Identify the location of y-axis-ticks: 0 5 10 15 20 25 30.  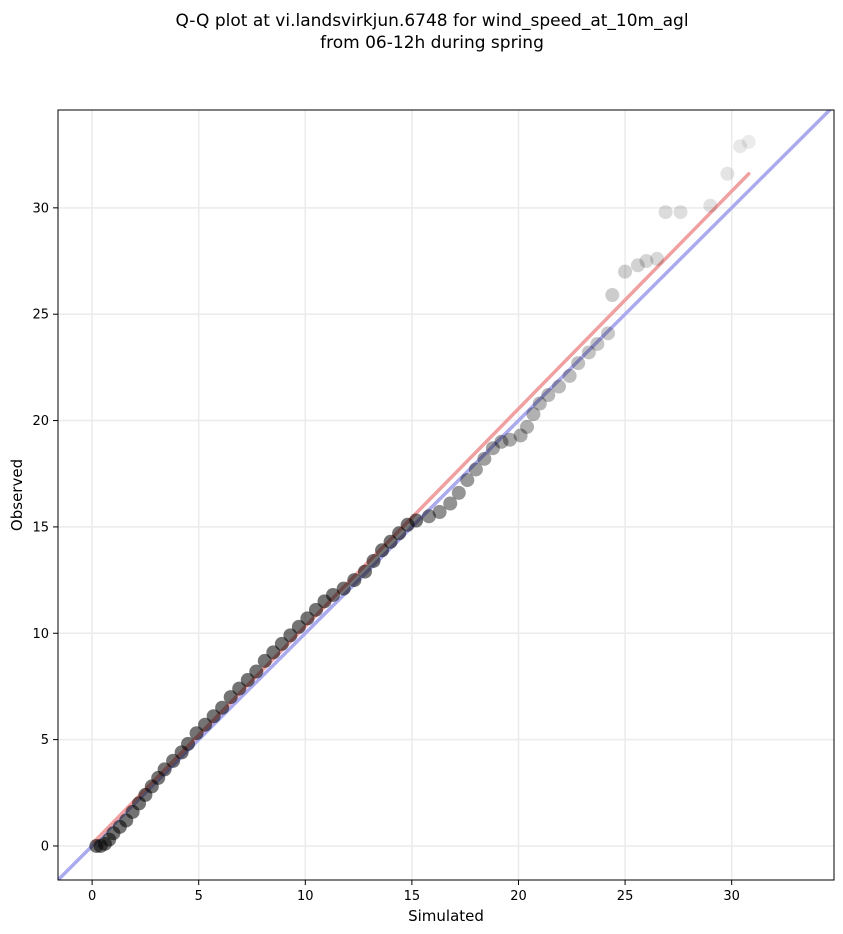
(45, 527).